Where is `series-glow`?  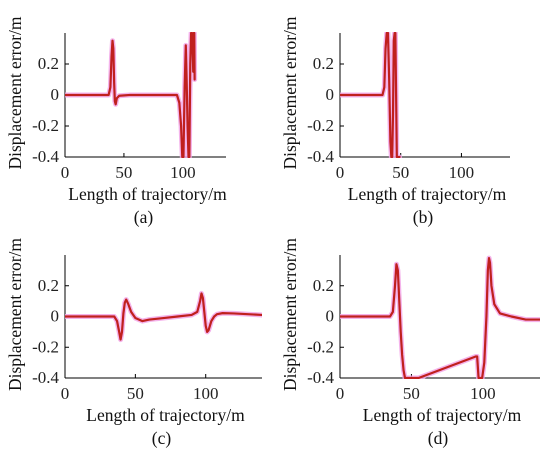
series-glow is located at coordinates (440, 317).